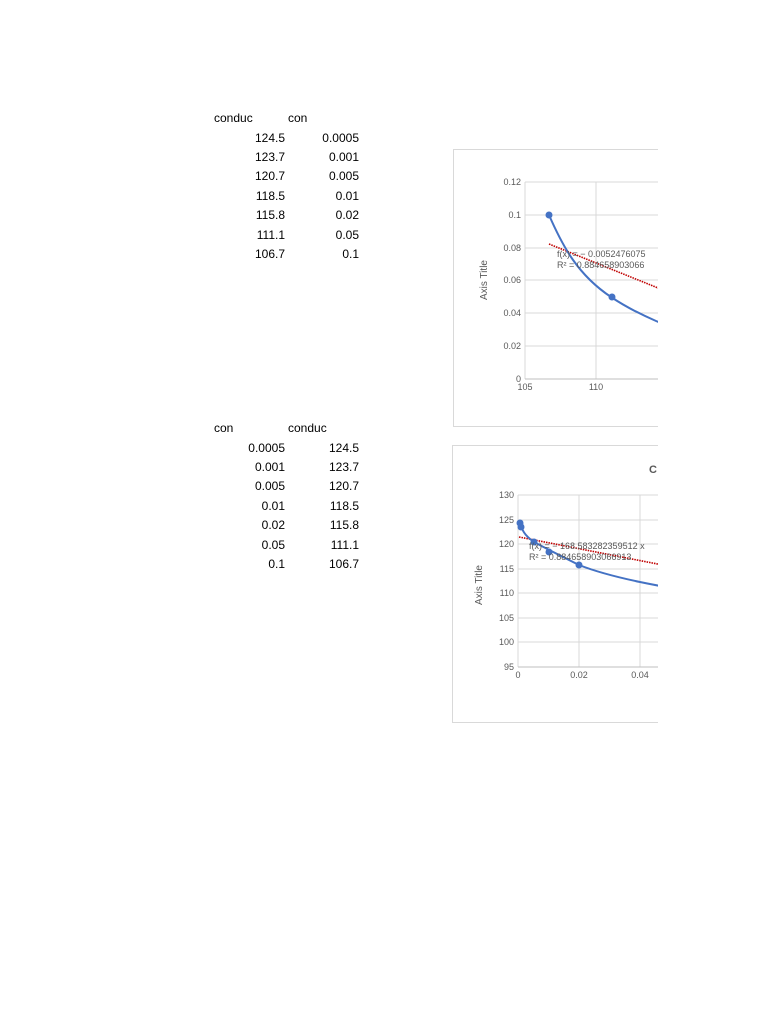 The height and width of the screenshot is (1024, 768). What do you see at coordinates (343, 157) in the screenshot?
I see `table-1-cell: 0.001` at bounding box center [343, 157].